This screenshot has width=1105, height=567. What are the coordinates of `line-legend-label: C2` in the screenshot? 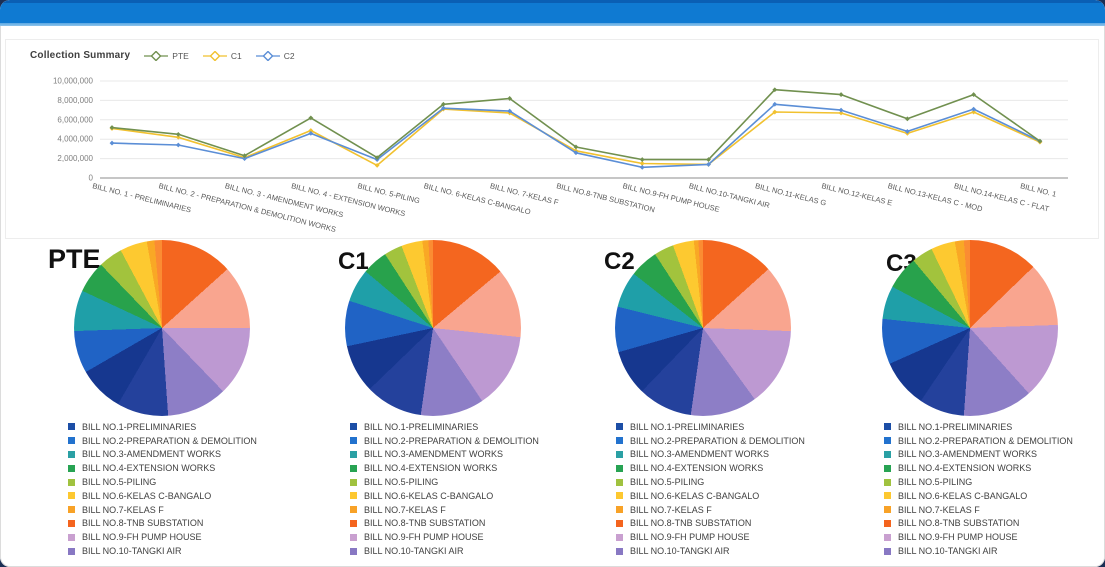 It's located at (289, 55).